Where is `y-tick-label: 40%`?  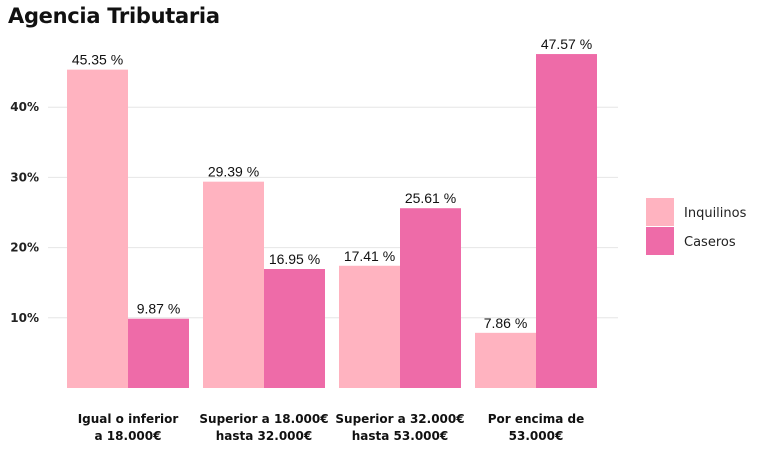
y-tick-label: 40% is located at coordinates (24, 107).